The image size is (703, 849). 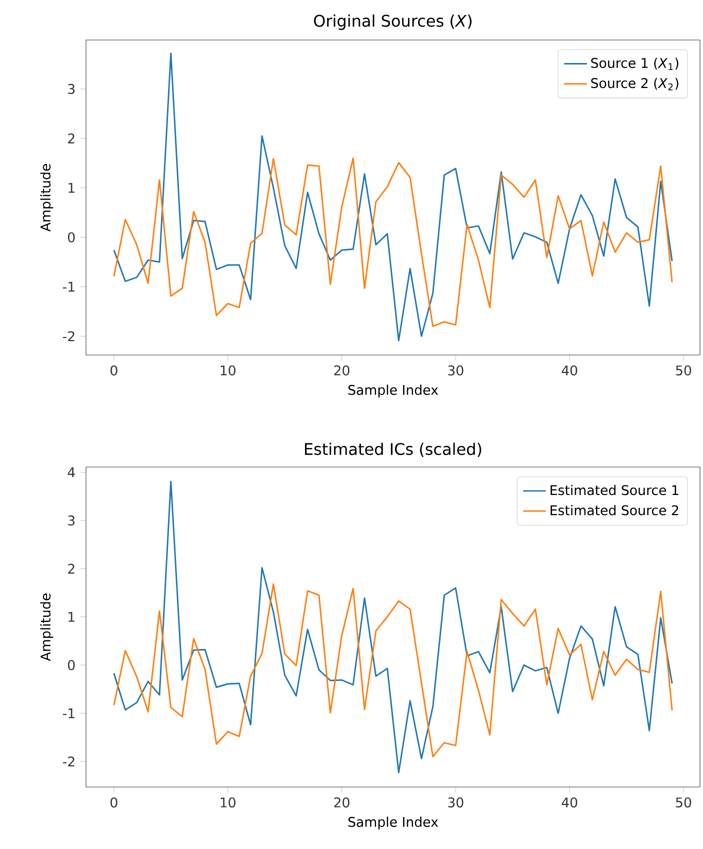 What do you see at coordinates (614, 510) in the screenshot?
I see `legend-label: Estimated Source 2` at bounding box center [614, 510].